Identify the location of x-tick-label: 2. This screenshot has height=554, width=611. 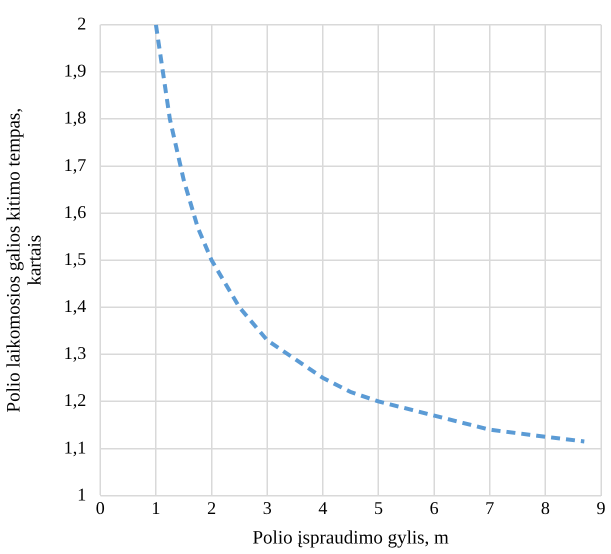
(211, 508).